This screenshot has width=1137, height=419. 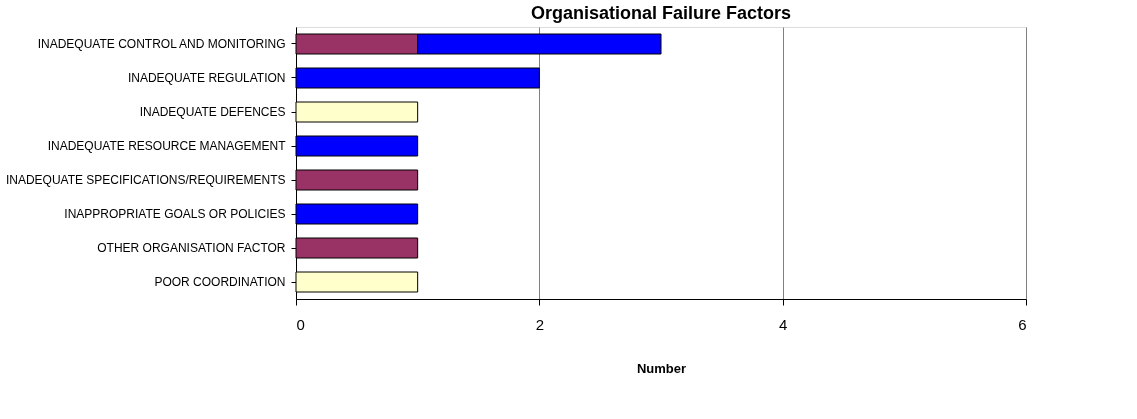 I want to click on y-tick-label: INADEQUATE SPECIFICATIONS/REQUIREMENTS, so click(x=145, y=180).